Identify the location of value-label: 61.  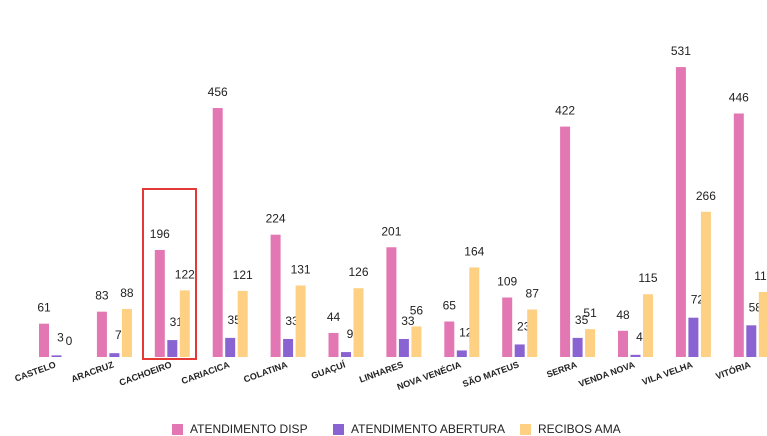
(44, 308).